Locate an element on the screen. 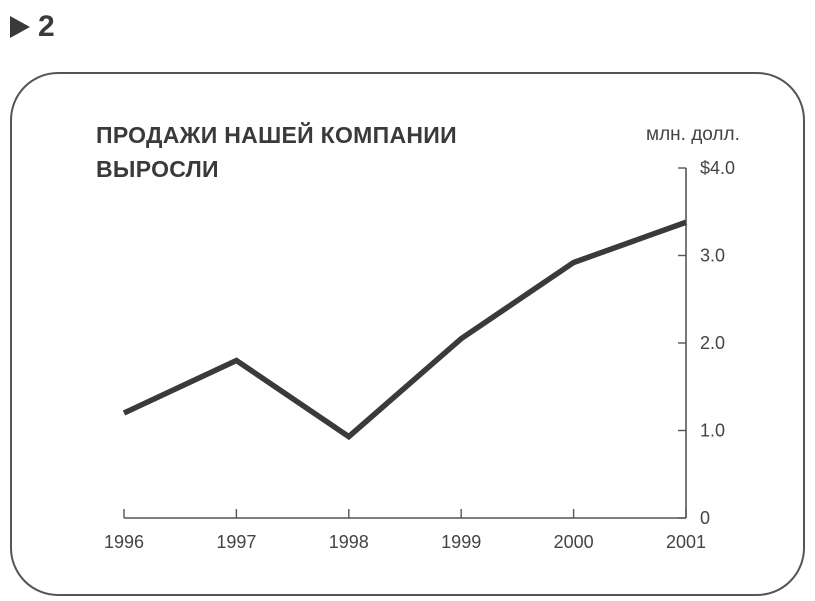 Image resolution: width=815 pixels, height=601 pixels. x-tick-label: 1996 is located at coordinates (124, 542).